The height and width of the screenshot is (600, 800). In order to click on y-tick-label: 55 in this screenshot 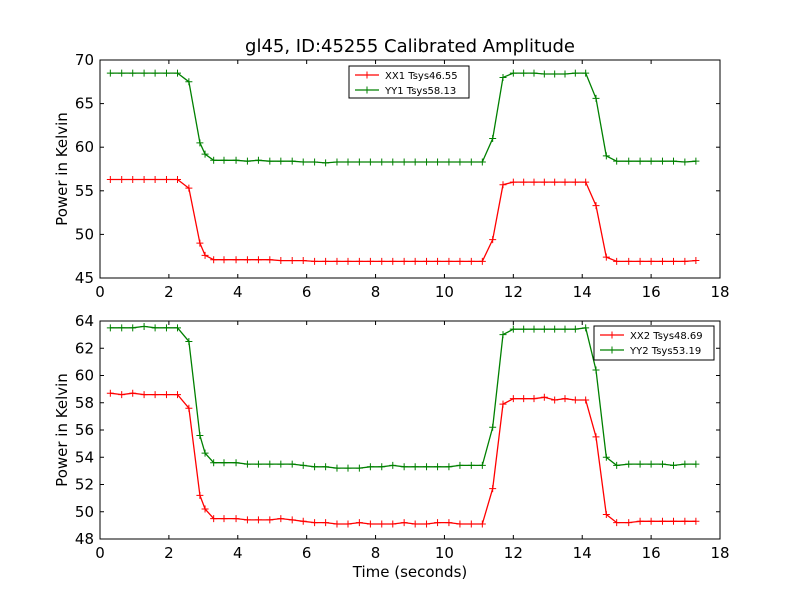, I will do `click(84, 191)`.